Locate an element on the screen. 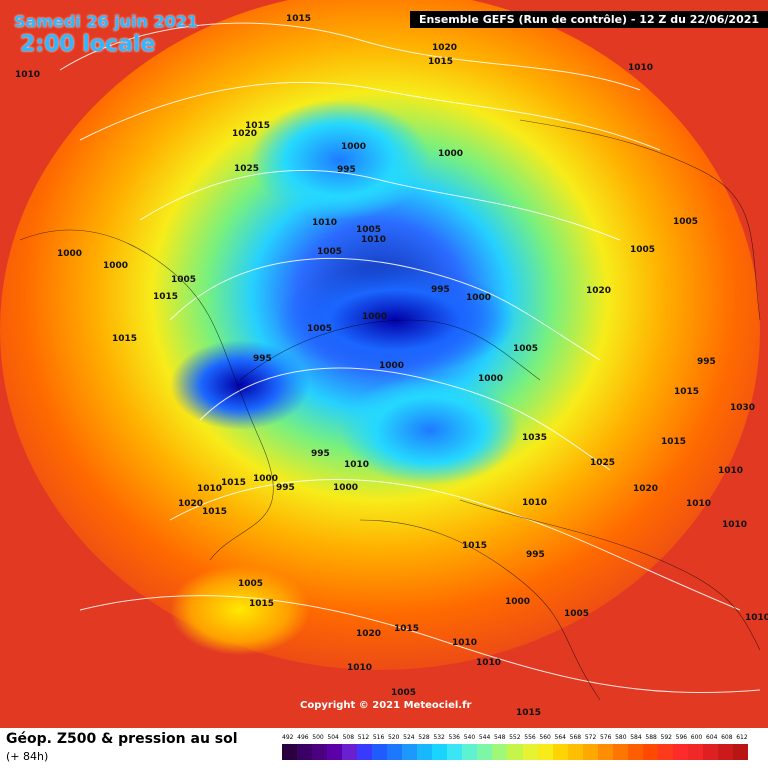 Image resolution: width=768 pixels, height=768 pixels. legend-scale-value: 560 is located at coordinates (545, 737).